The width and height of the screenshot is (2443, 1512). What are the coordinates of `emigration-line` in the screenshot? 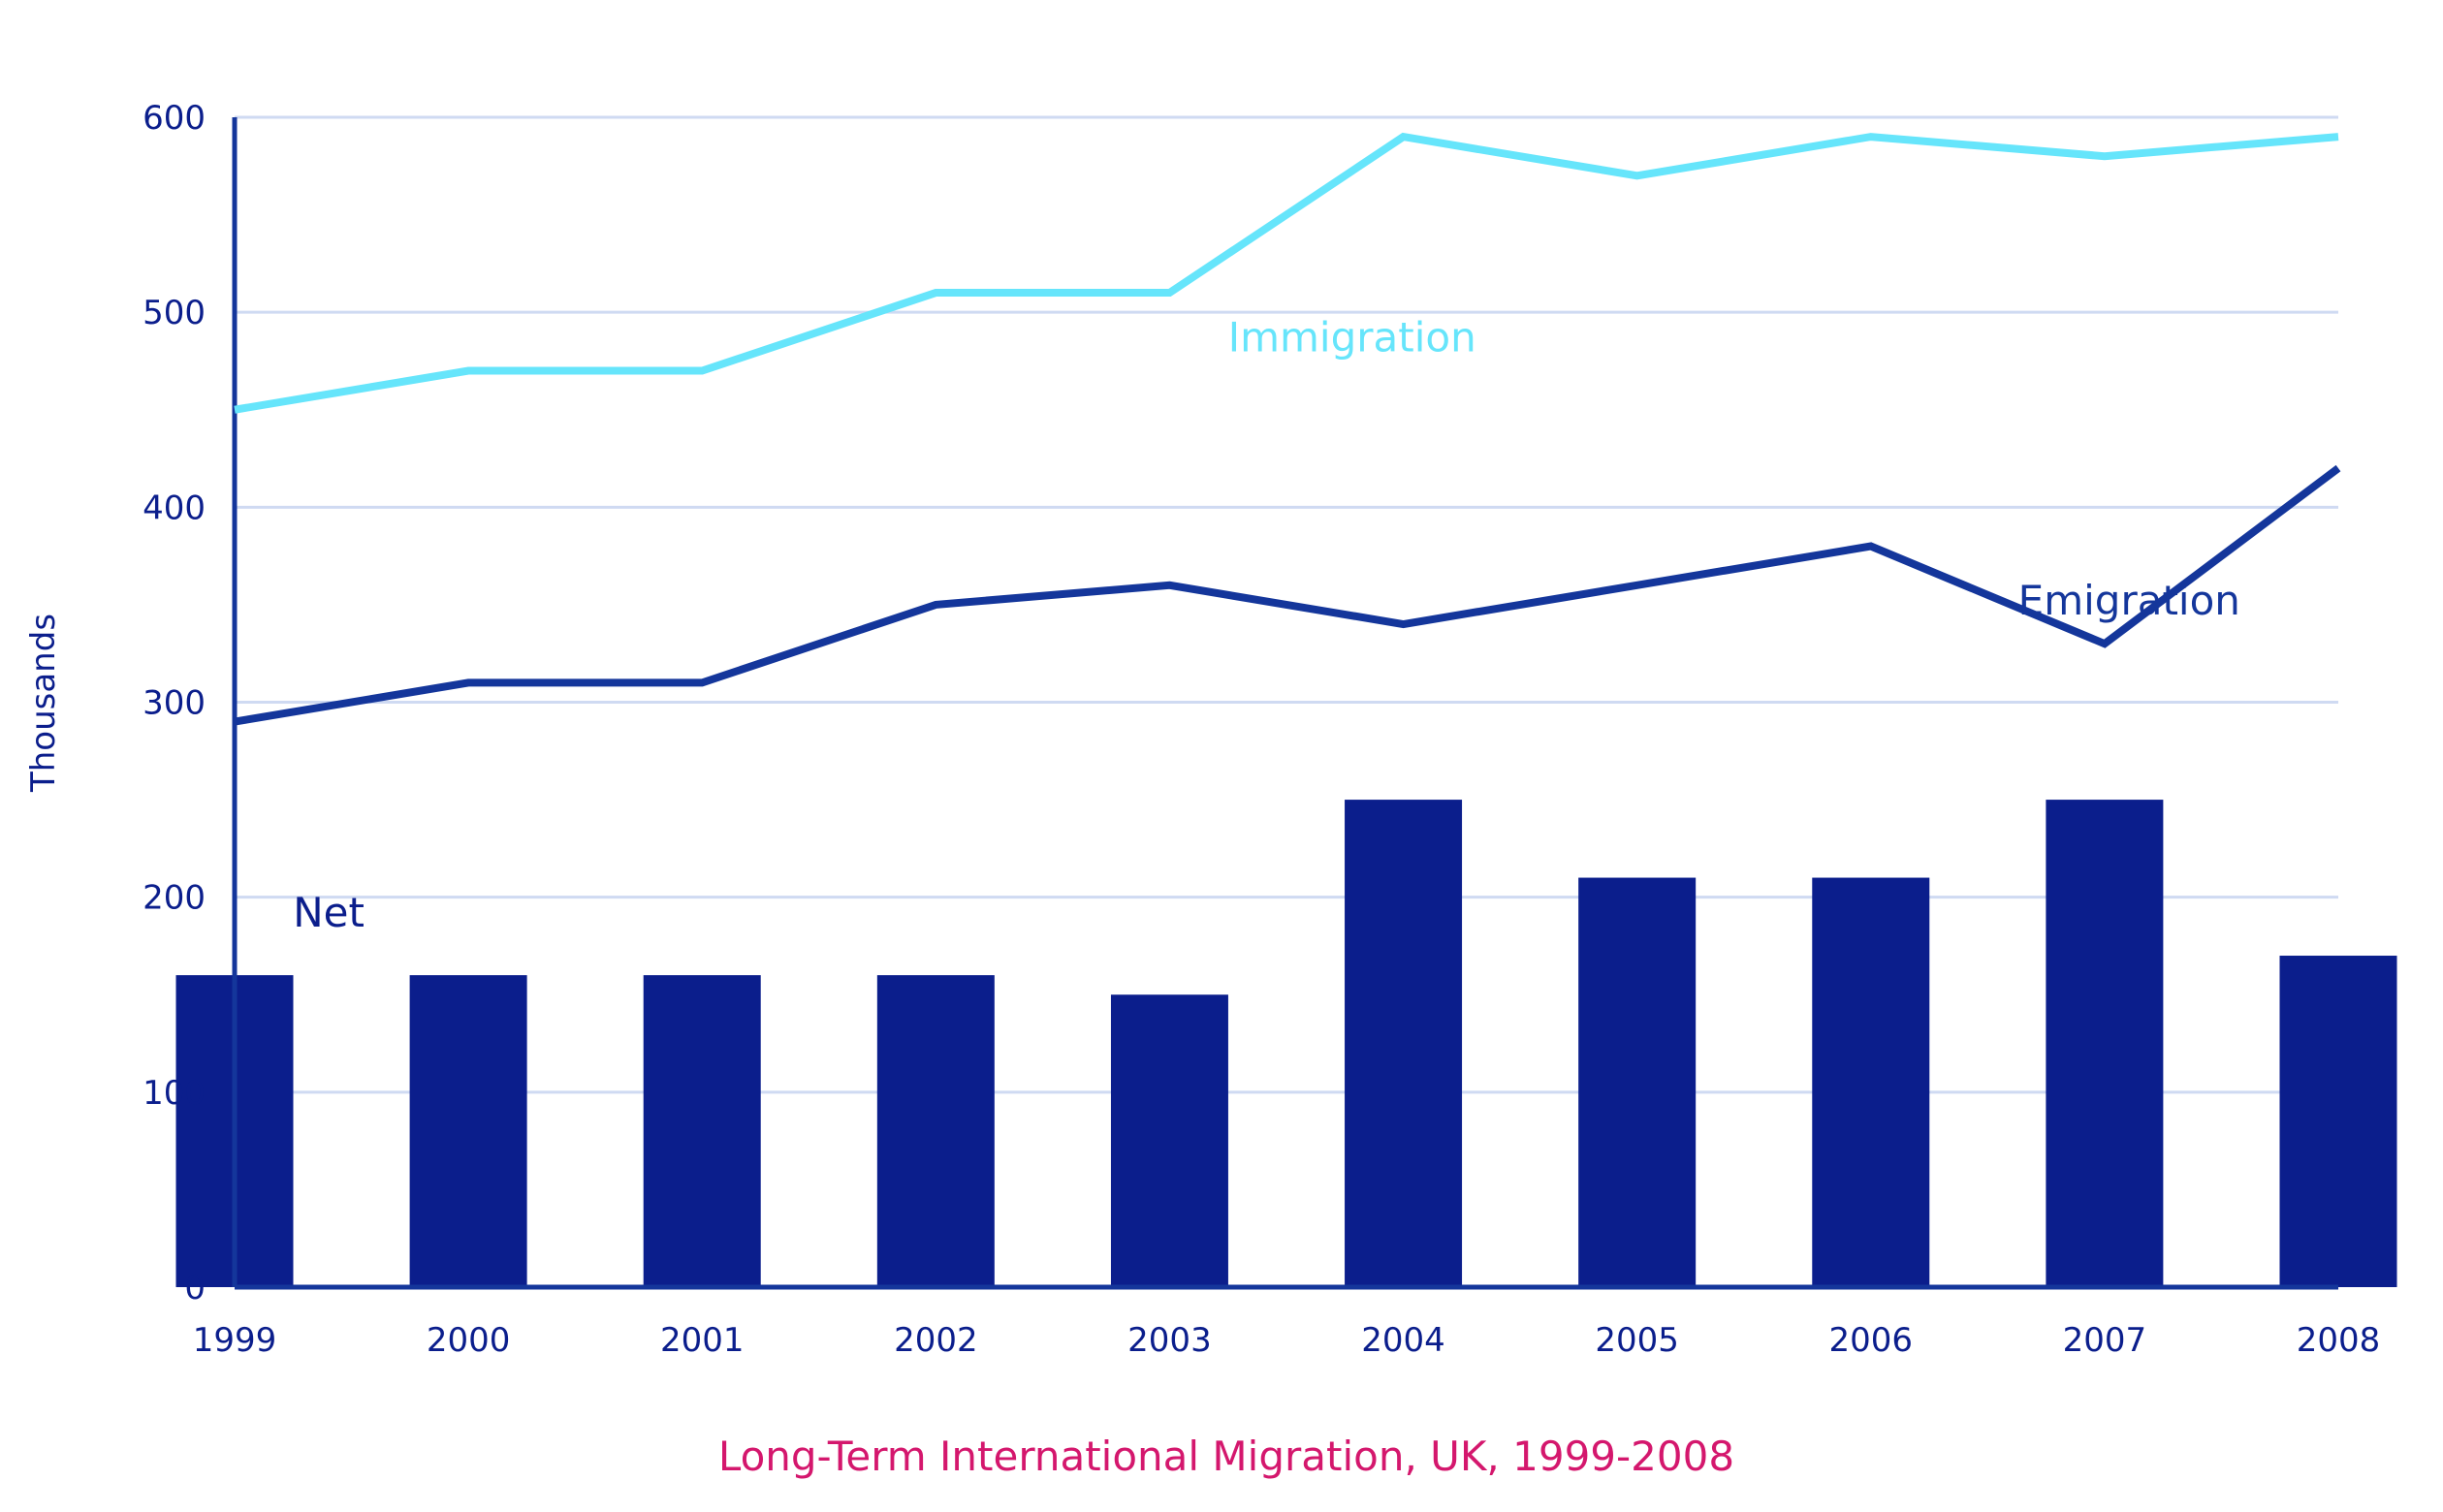 It's located at (1287, 595).